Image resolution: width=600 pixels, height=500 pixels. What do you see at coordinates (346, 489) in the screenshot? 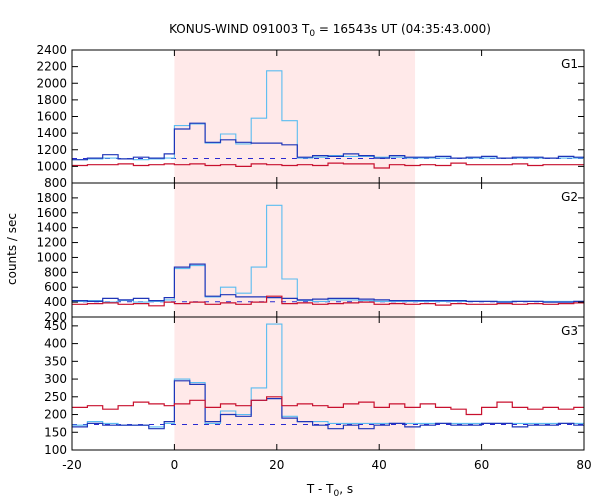
I see `x-axis-label-rest: , s` at bounding box center [346, 489].